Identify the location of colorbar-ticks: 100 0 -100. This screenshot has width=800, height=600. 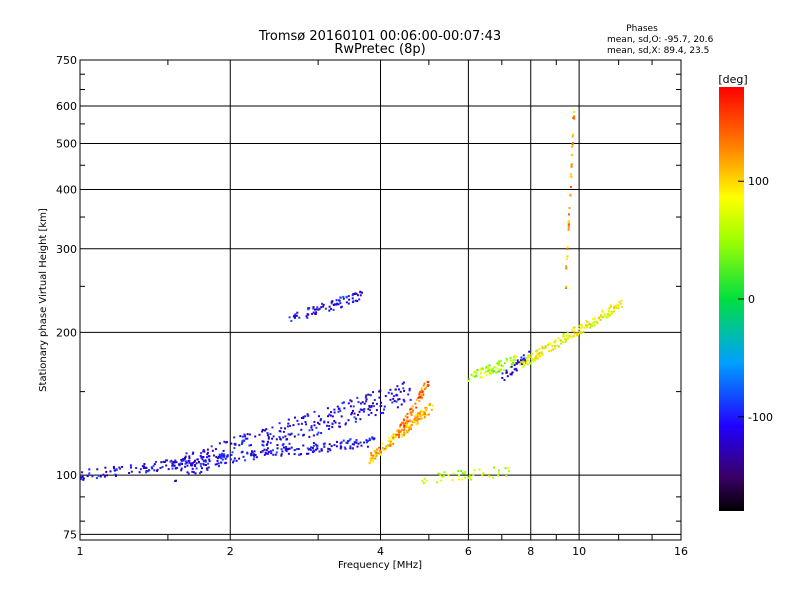
(755, 299).